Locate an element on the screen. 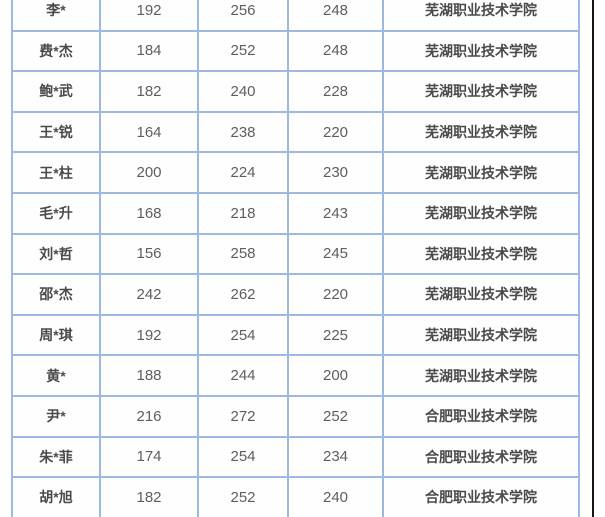 This screenshot has height=517, width=605. cell-name: 王*锐 is located at coordinates (56, 132).